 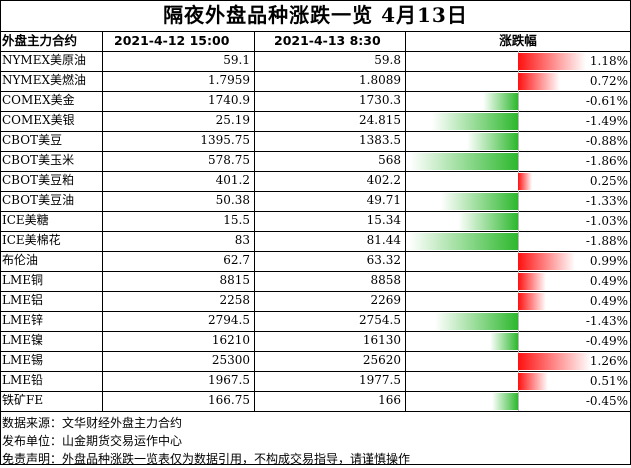 What do you see at coordinates (229, 100) in the screenshot?
I see `prev-price: 1740.9` at bounding box center [229, 100].